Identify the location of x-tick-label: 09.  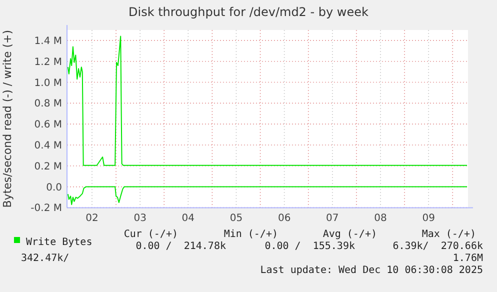
(428, 218).